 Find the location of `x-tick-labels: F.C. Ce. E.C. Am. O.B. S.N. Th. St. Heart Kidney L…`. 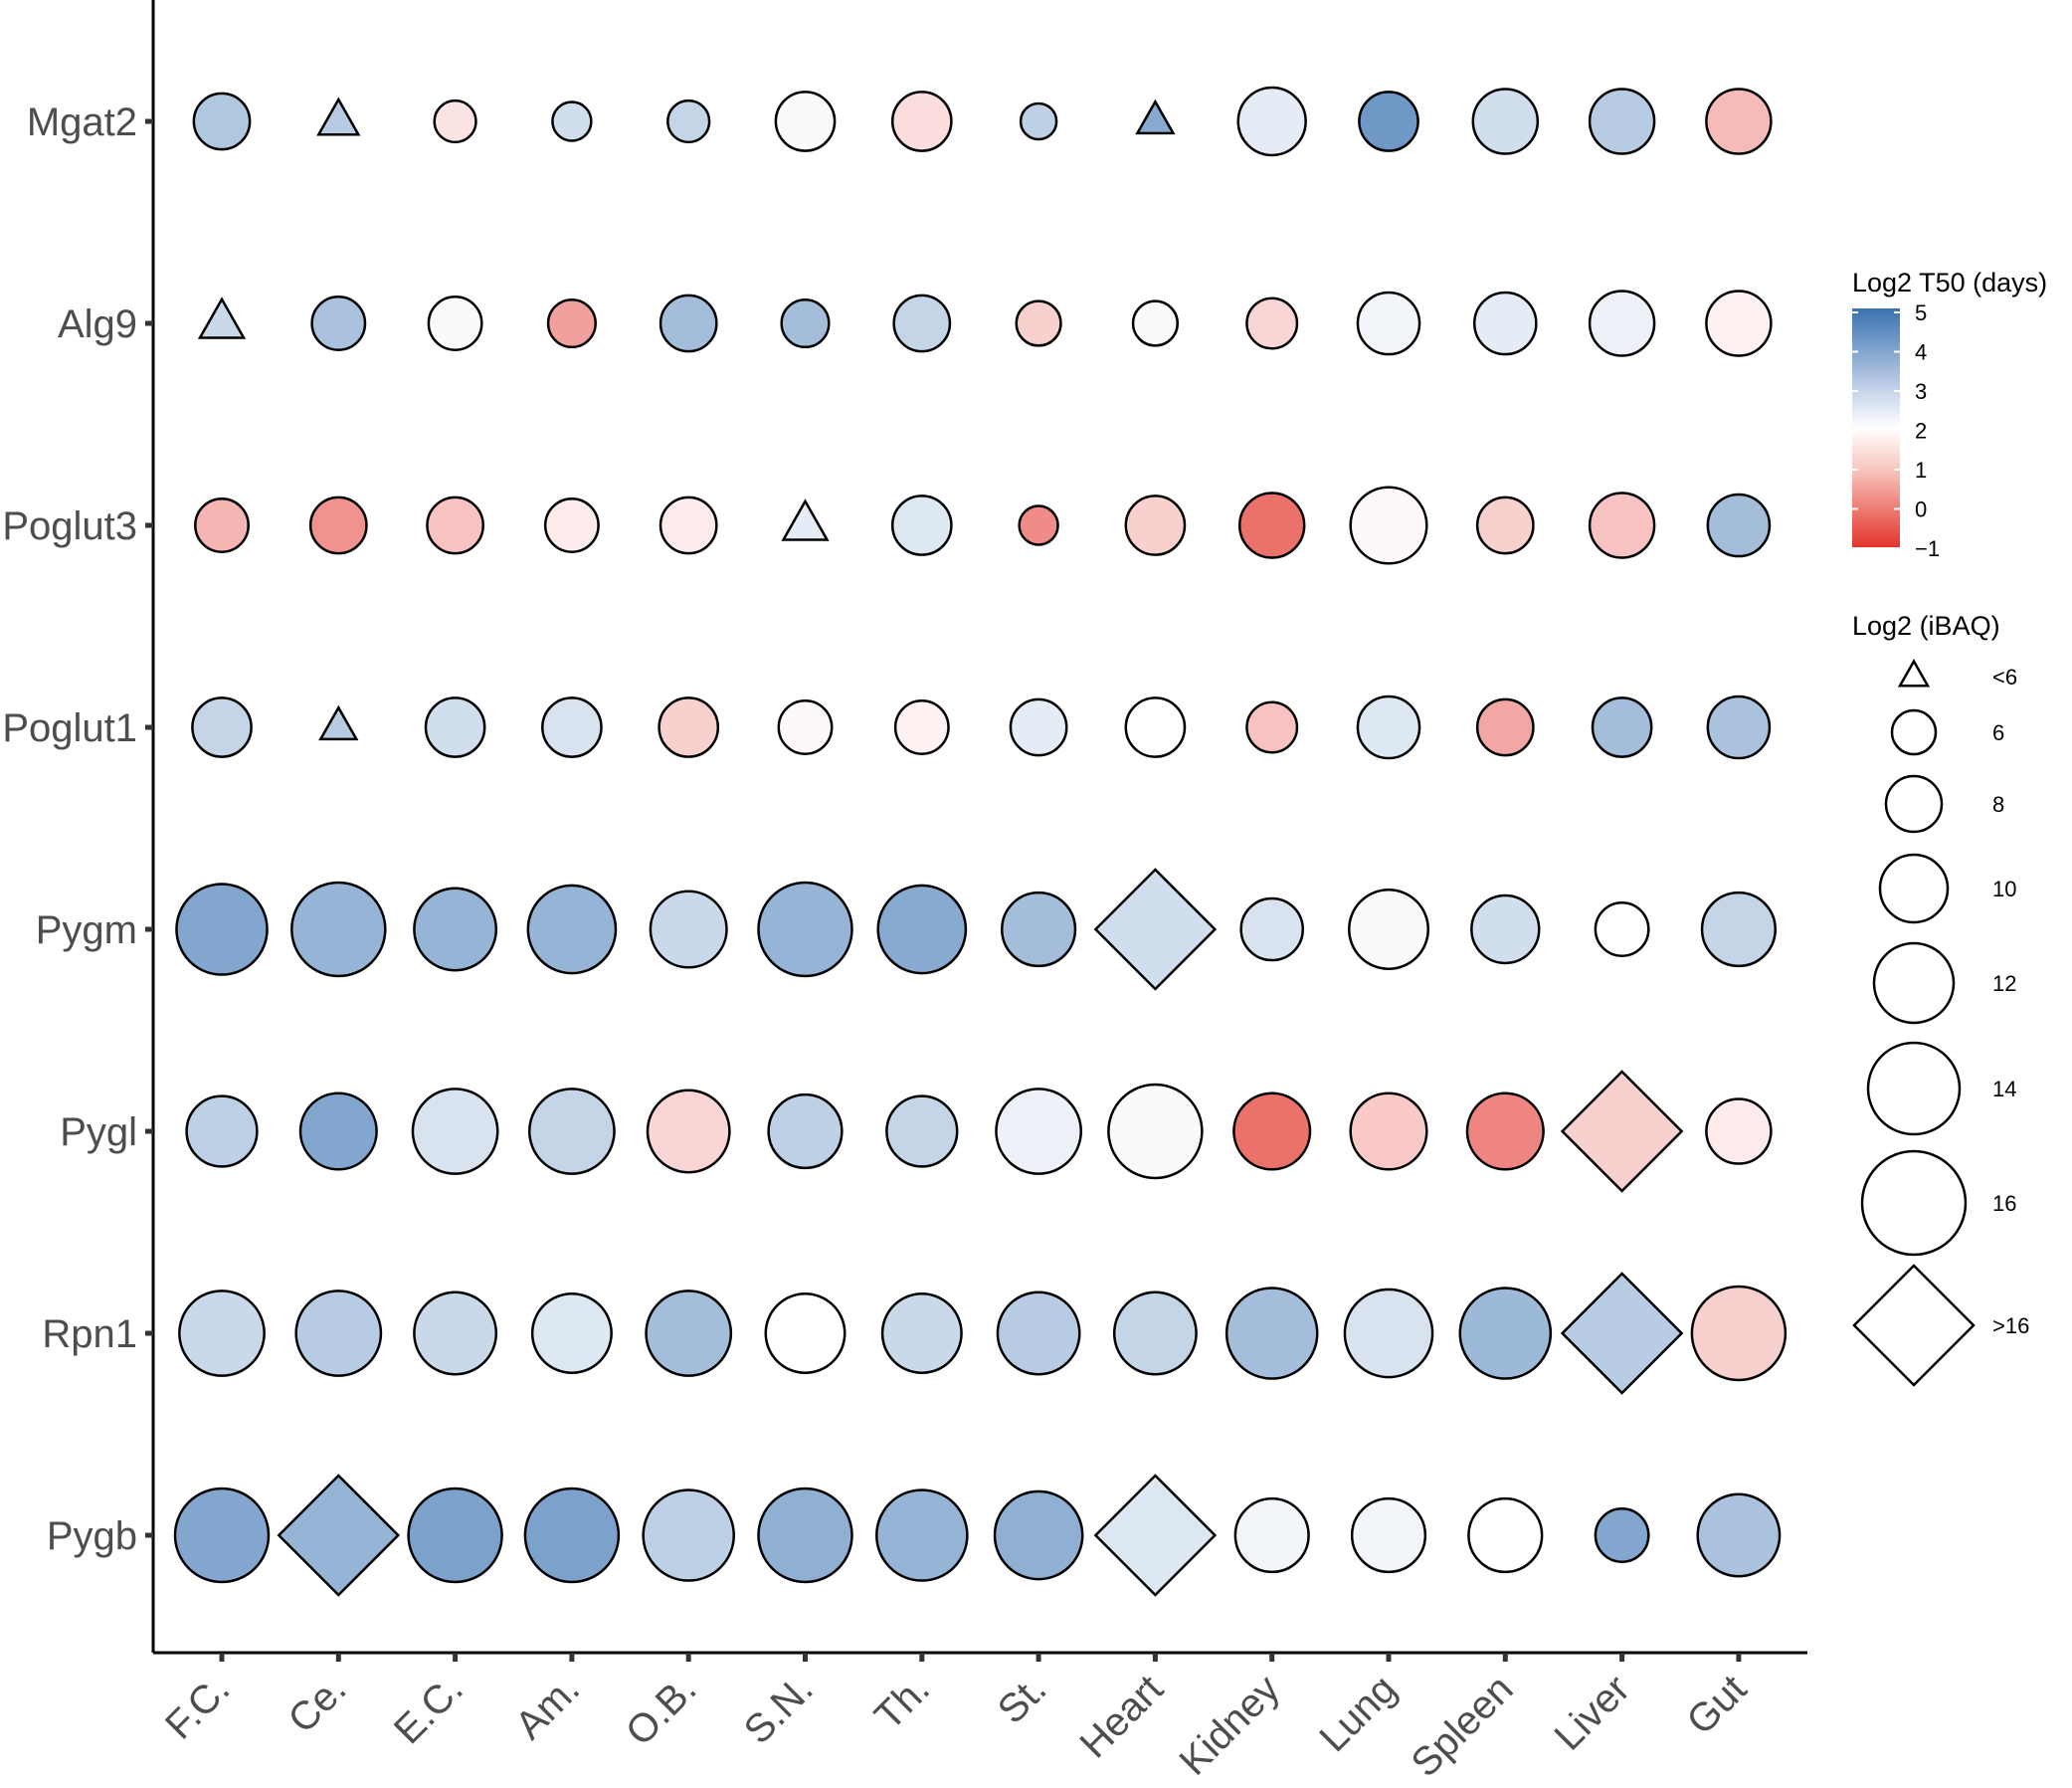

x-tick-labels: F.C. Ce. E.C. Am. O.B. S.N. Th. St. Heart Kidney L… is located at coordinates (956, 1719).